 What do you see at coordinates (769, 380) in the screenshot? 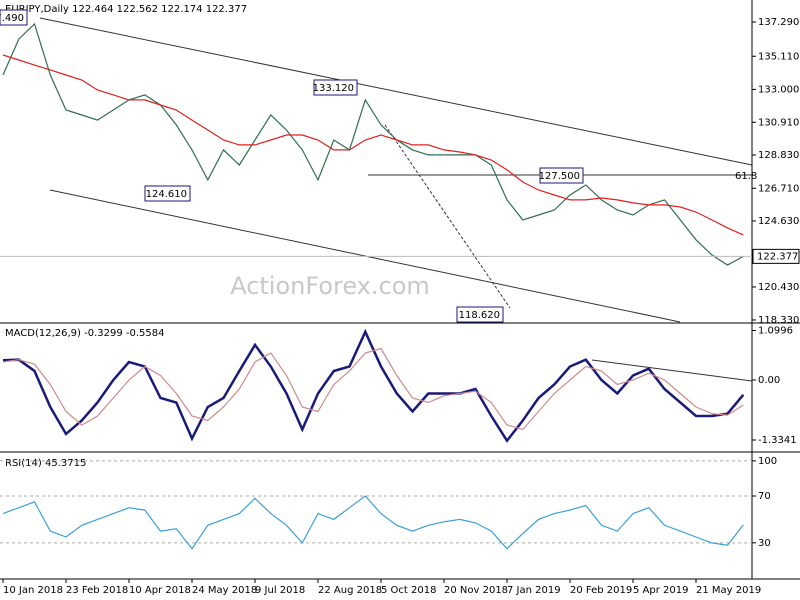
I see `y-tick-label: 0.00` at bounding box center [769, 380].